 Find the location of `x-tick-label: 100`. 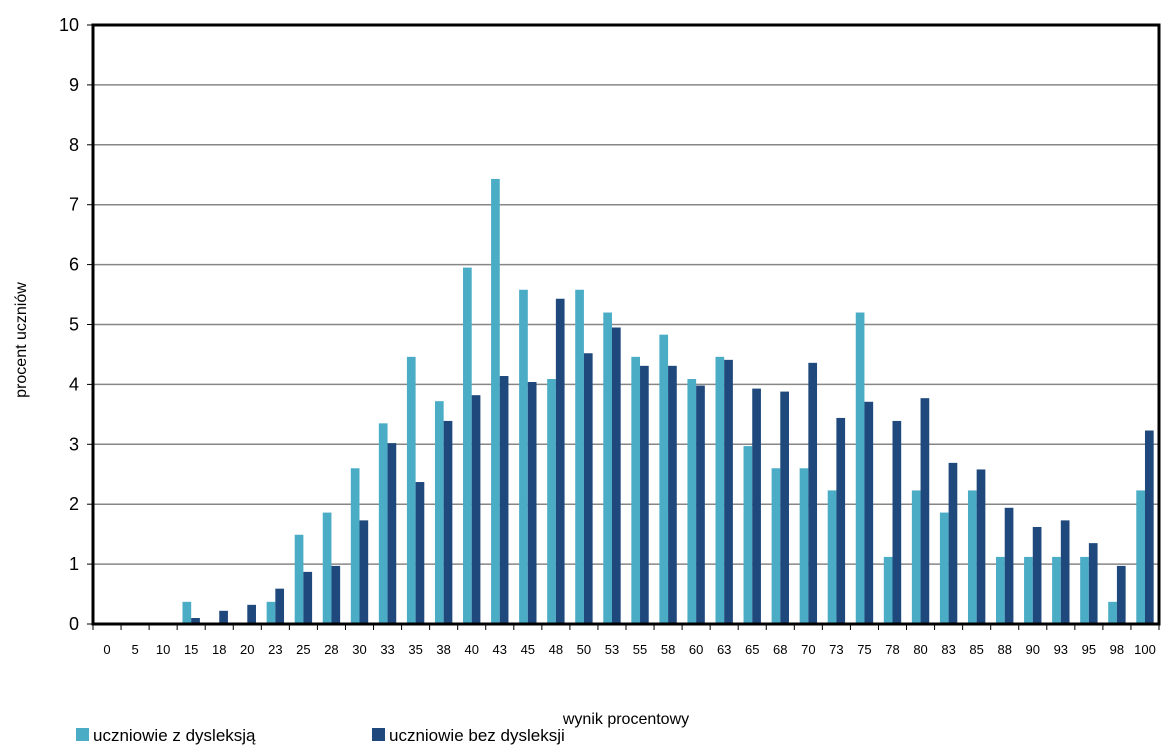

x-tick-label: 100 is located at coordinates (1145, 649).